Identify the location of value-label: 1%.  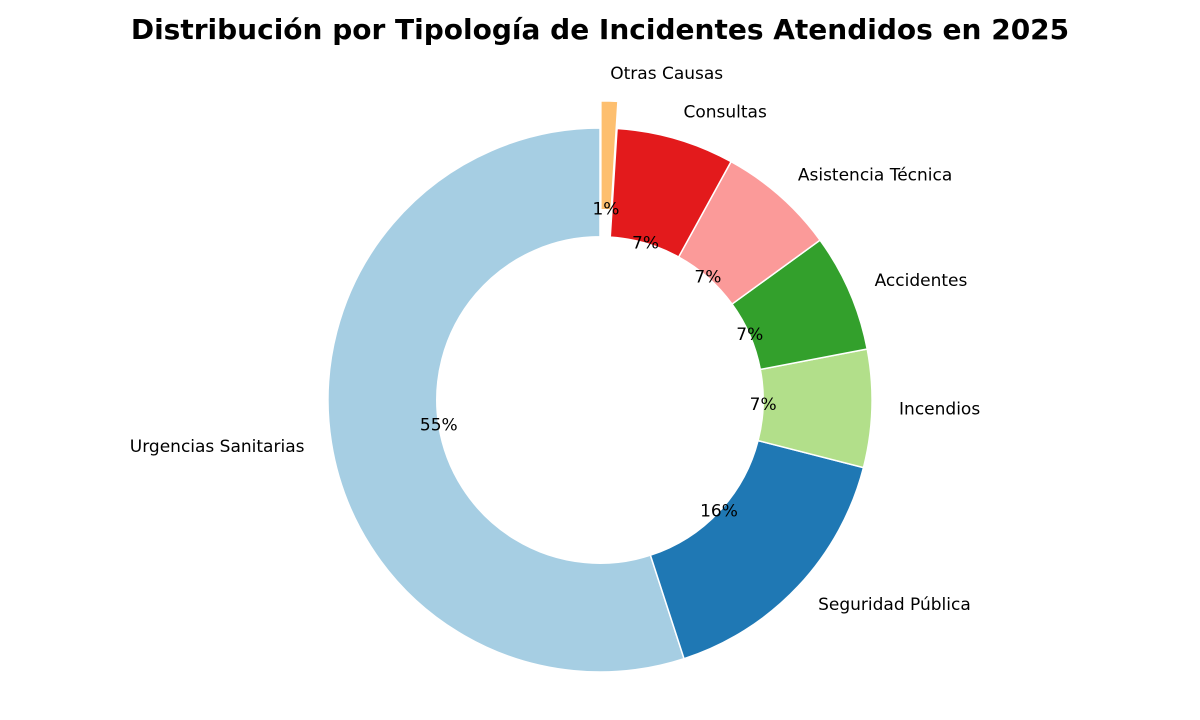
(605, 210).